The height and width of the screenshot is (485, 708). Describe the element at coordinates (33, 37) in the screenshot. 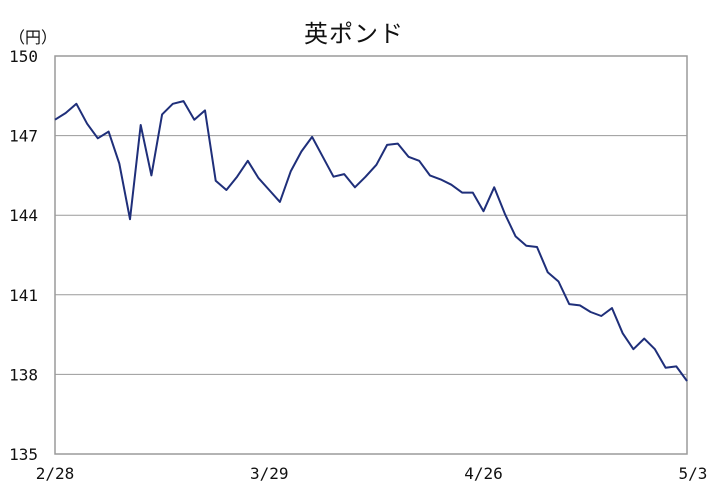

I see `y-unit-label: （円）` at that location.